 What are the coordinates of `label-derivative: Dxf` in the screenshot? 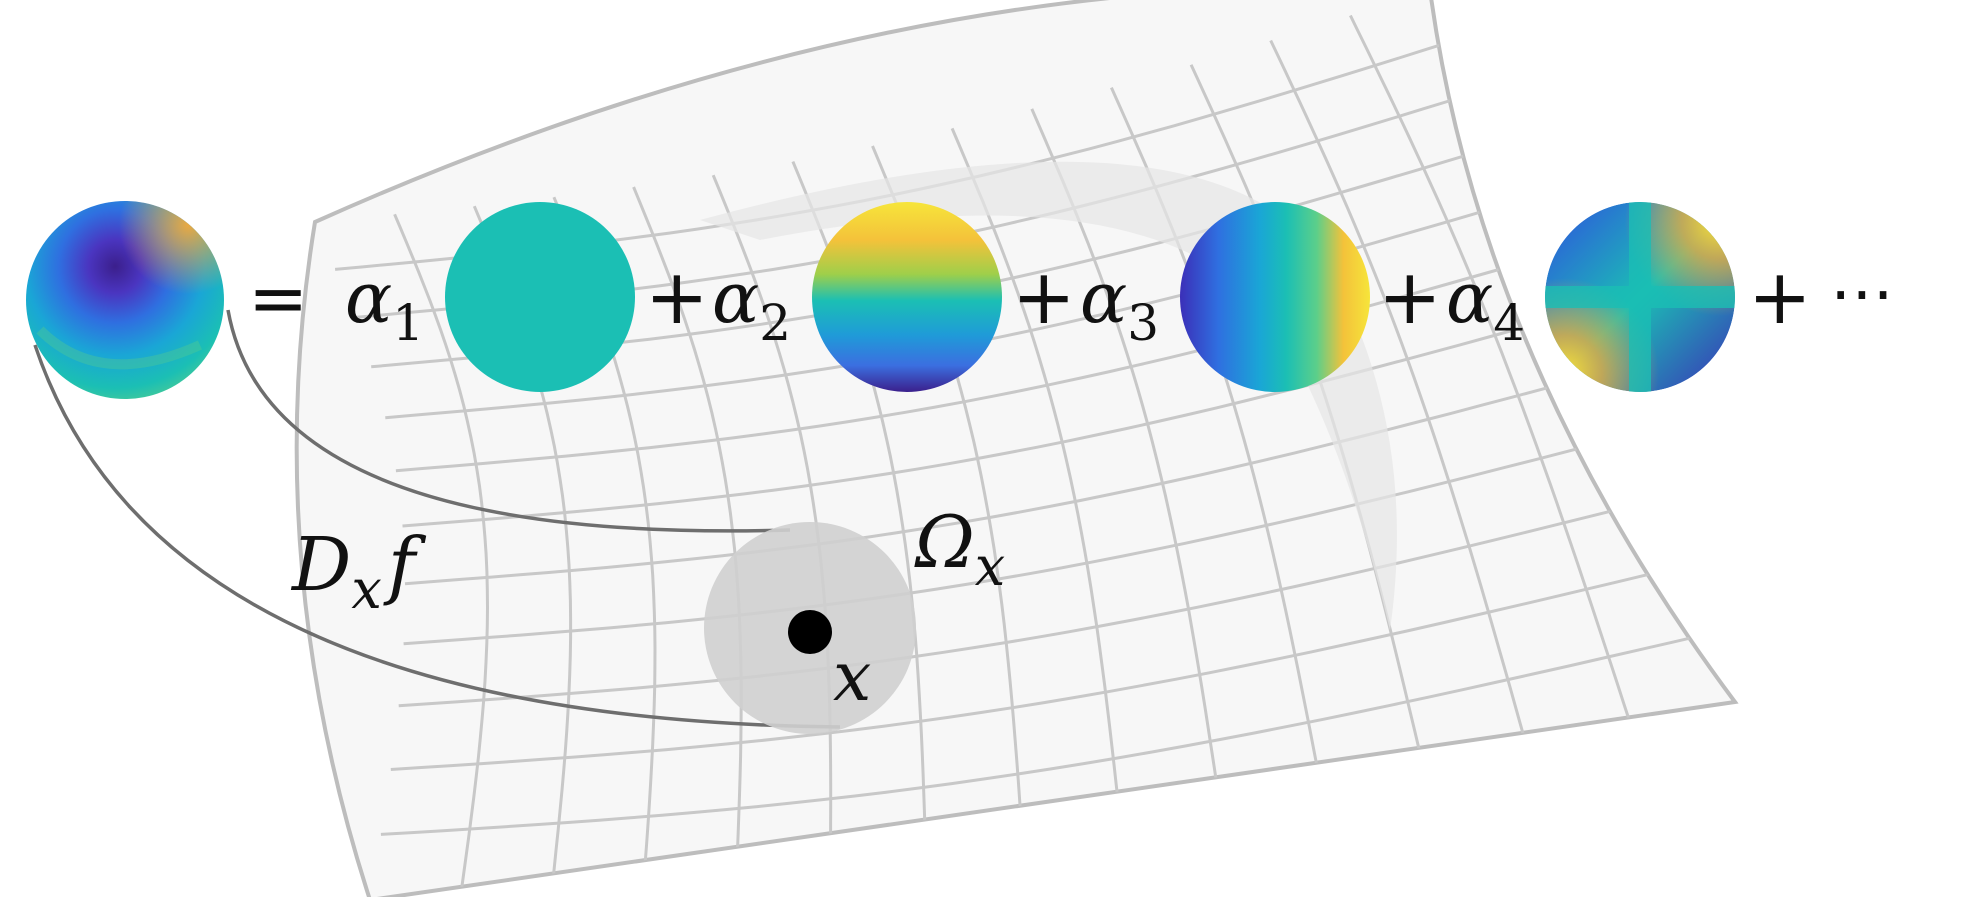 It's located at (358, 571).